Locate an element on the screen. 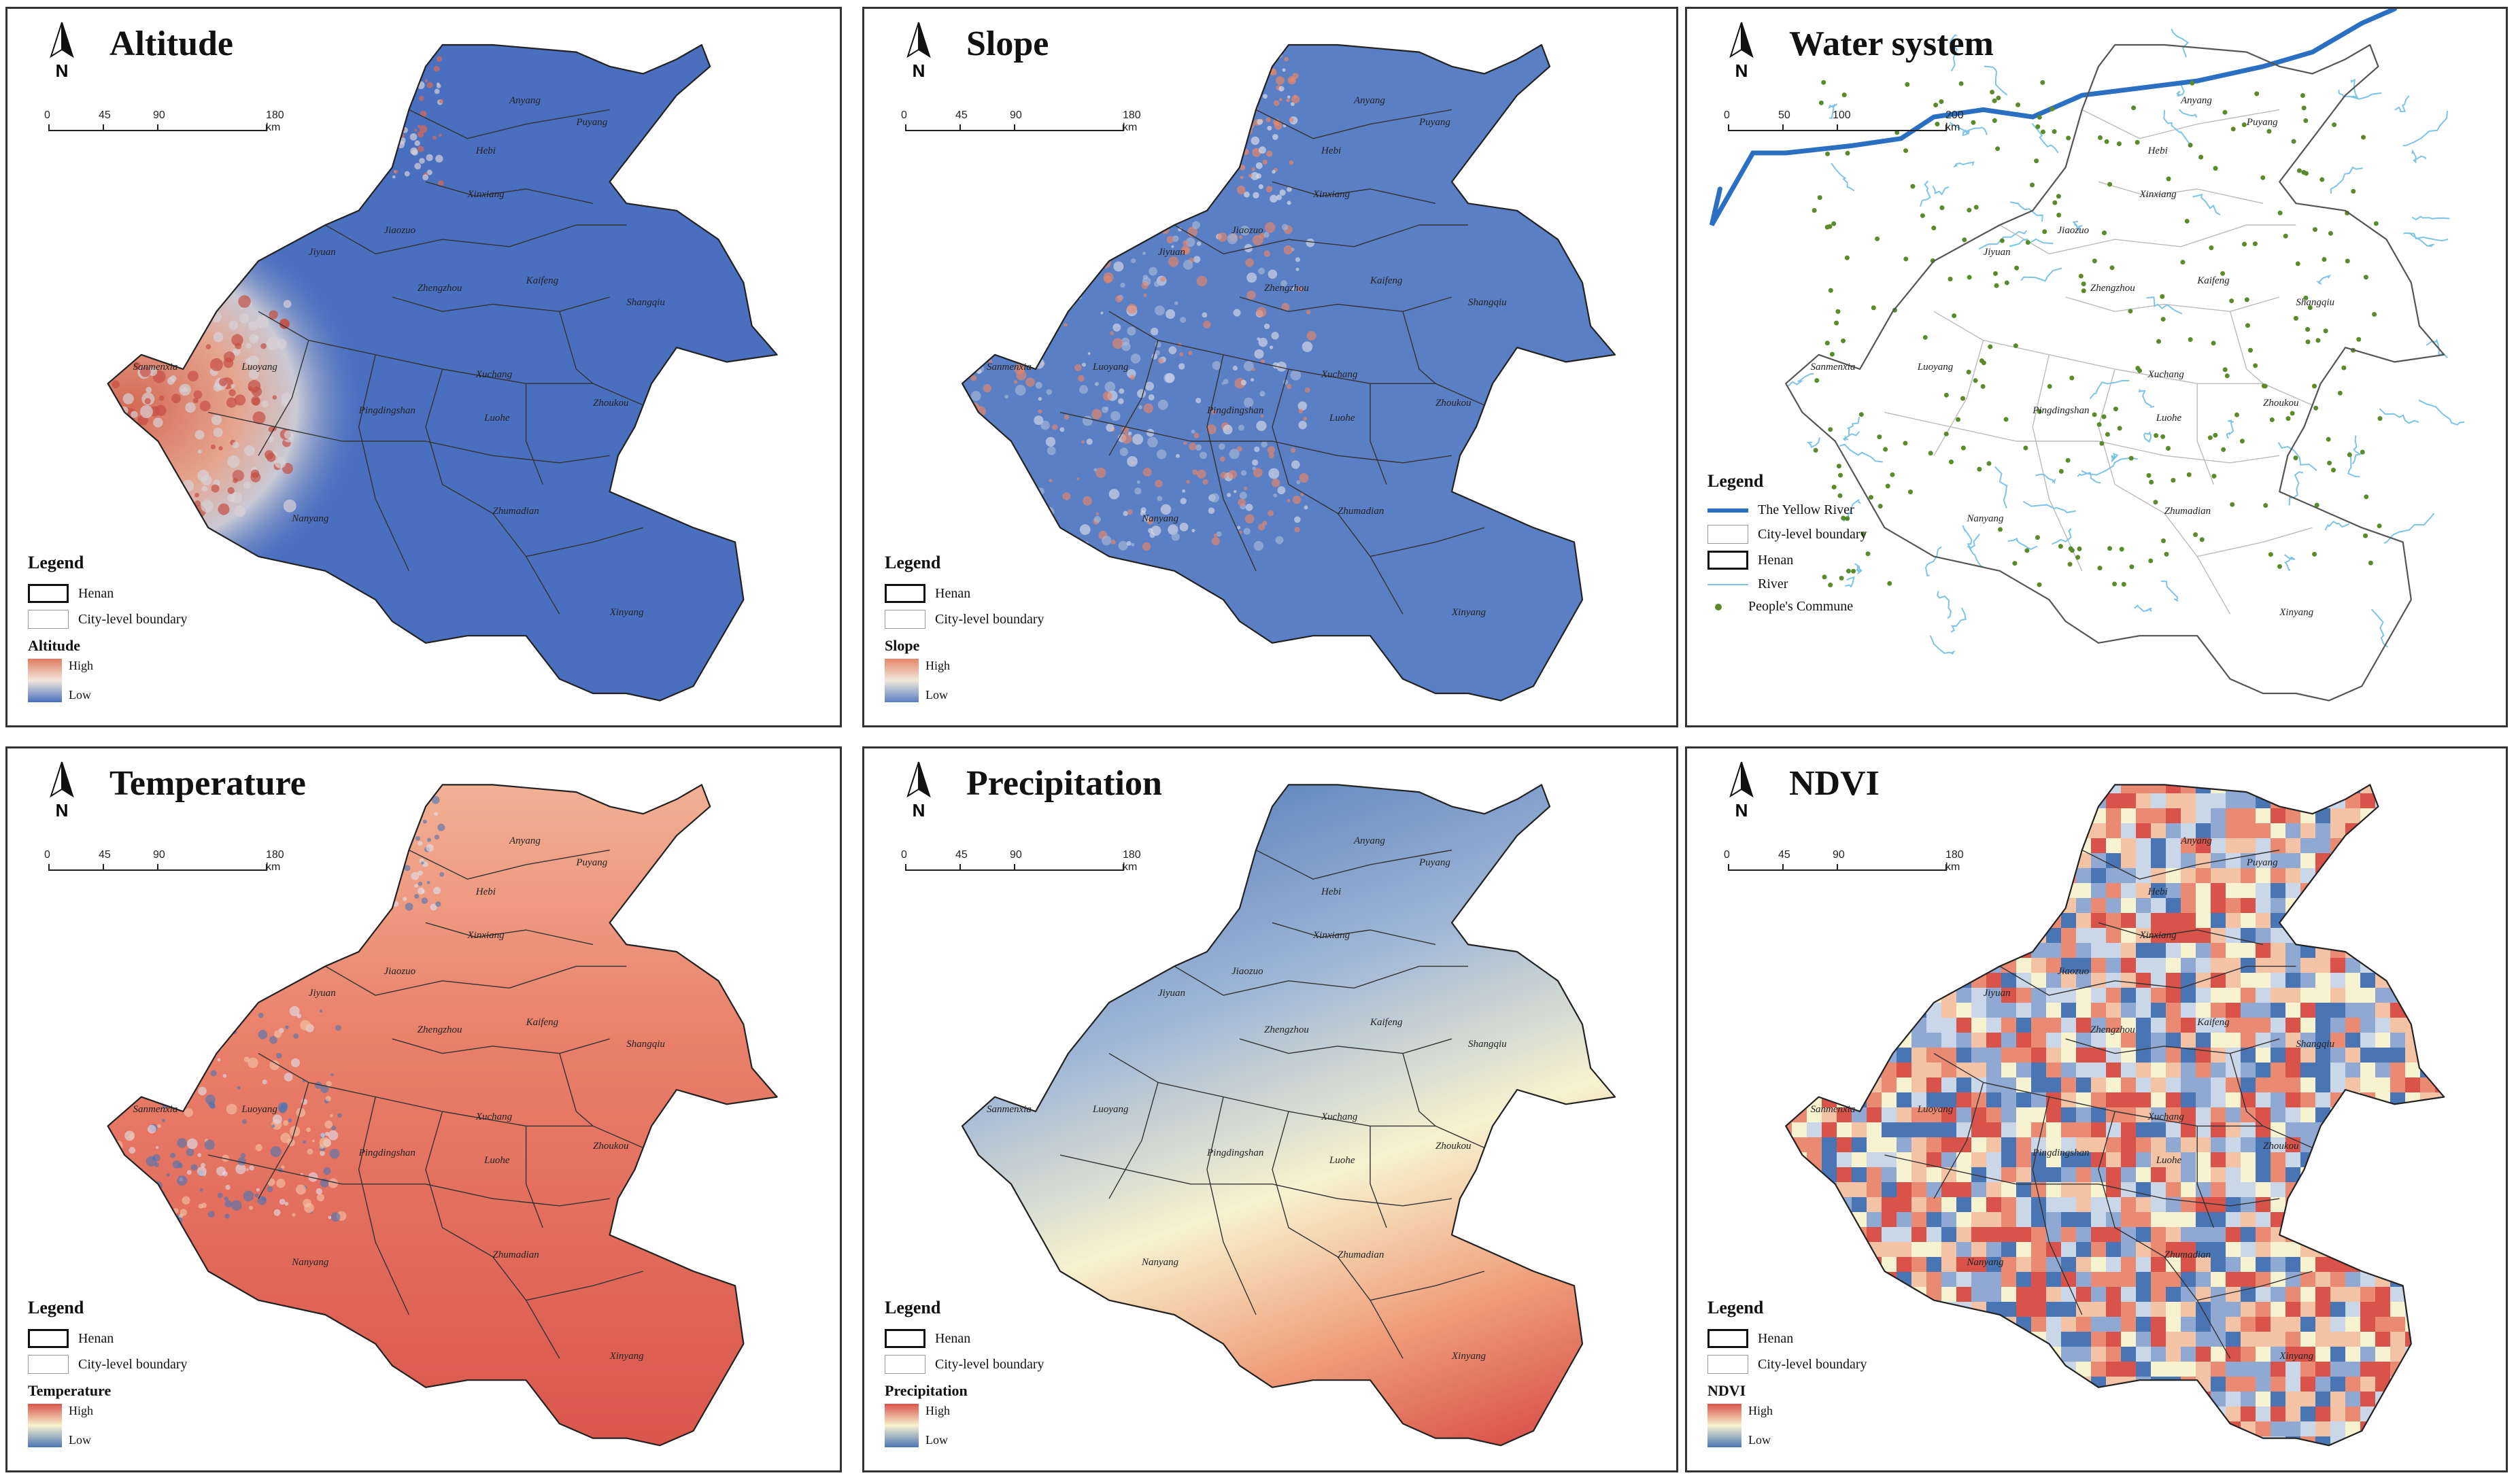 The image size is (2516, 1484). city-label-pingdingshan: Pingdingshan is located at coordinates (386, 1153).